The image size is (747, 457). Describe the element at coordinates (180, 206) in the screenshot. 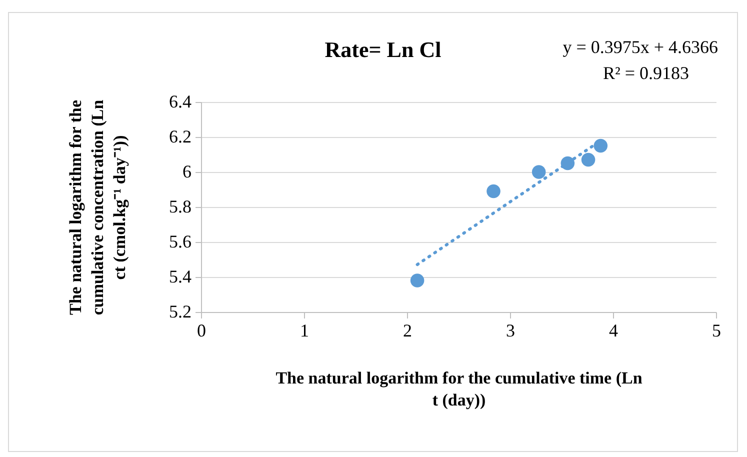

I see `y-tick-label: 5.8` at that location.